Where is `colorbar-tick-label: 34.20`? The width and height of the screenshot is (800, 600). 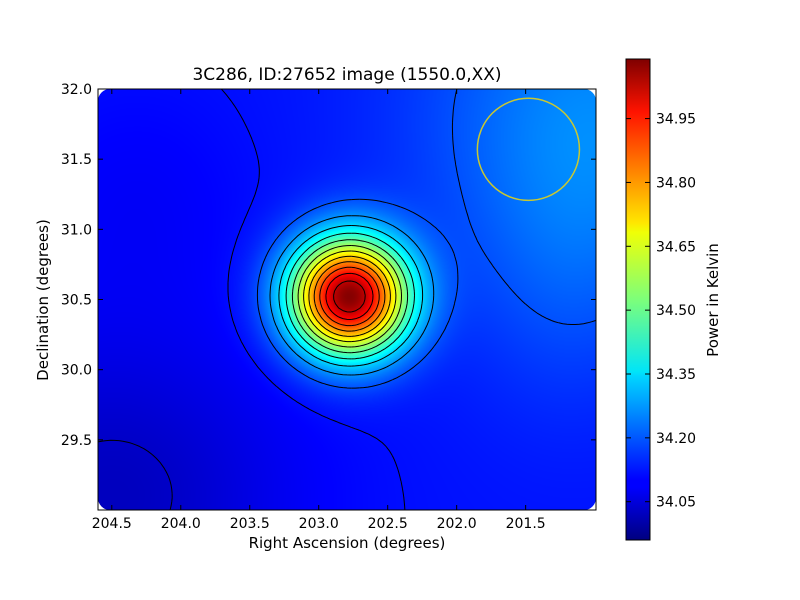 colorbar-tick-label: 34.20 is located at coordinates (676, 439).